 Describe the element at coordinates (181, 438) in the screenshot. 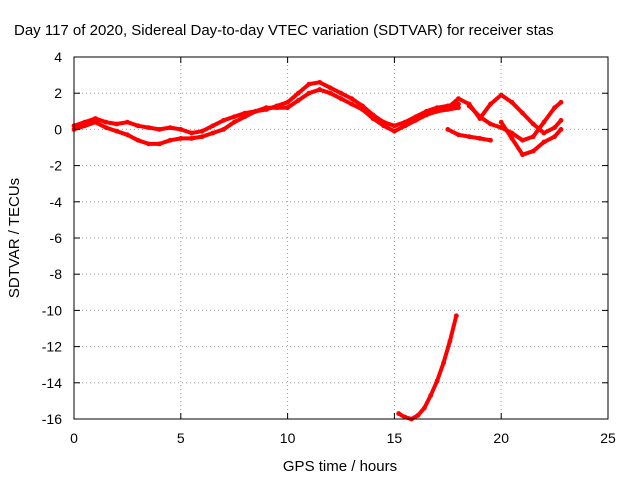

I see `x-tick-label: 5` at that location.